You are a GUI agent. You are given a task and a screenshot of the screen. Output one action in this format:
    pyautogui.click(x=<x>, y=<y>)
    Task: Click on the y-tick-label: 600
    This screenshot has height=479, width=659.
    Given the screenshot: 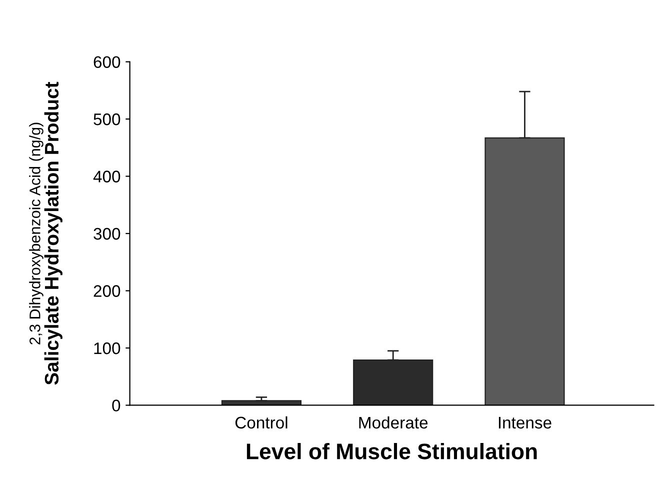 What is the action you would take?
    pyautogui.click(x=107, y=62)
    